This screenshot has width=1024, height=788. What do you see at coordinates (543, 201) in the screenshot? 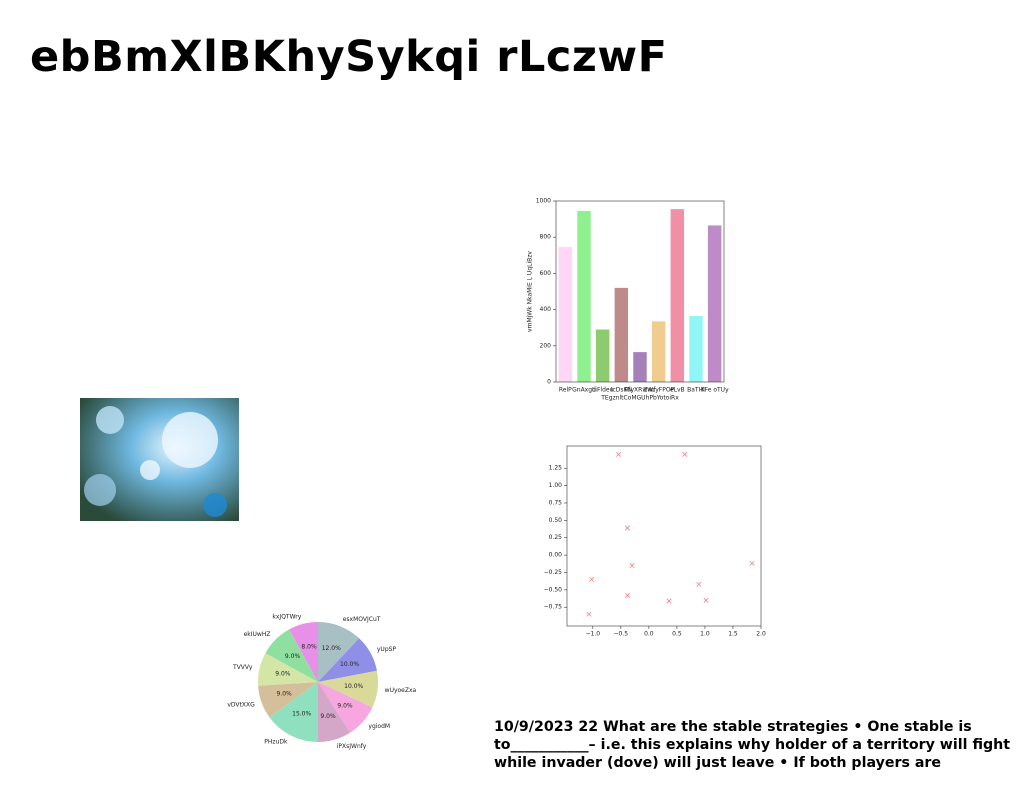
I see `y-tick-label: 1000` at bounding box center [543, 201].